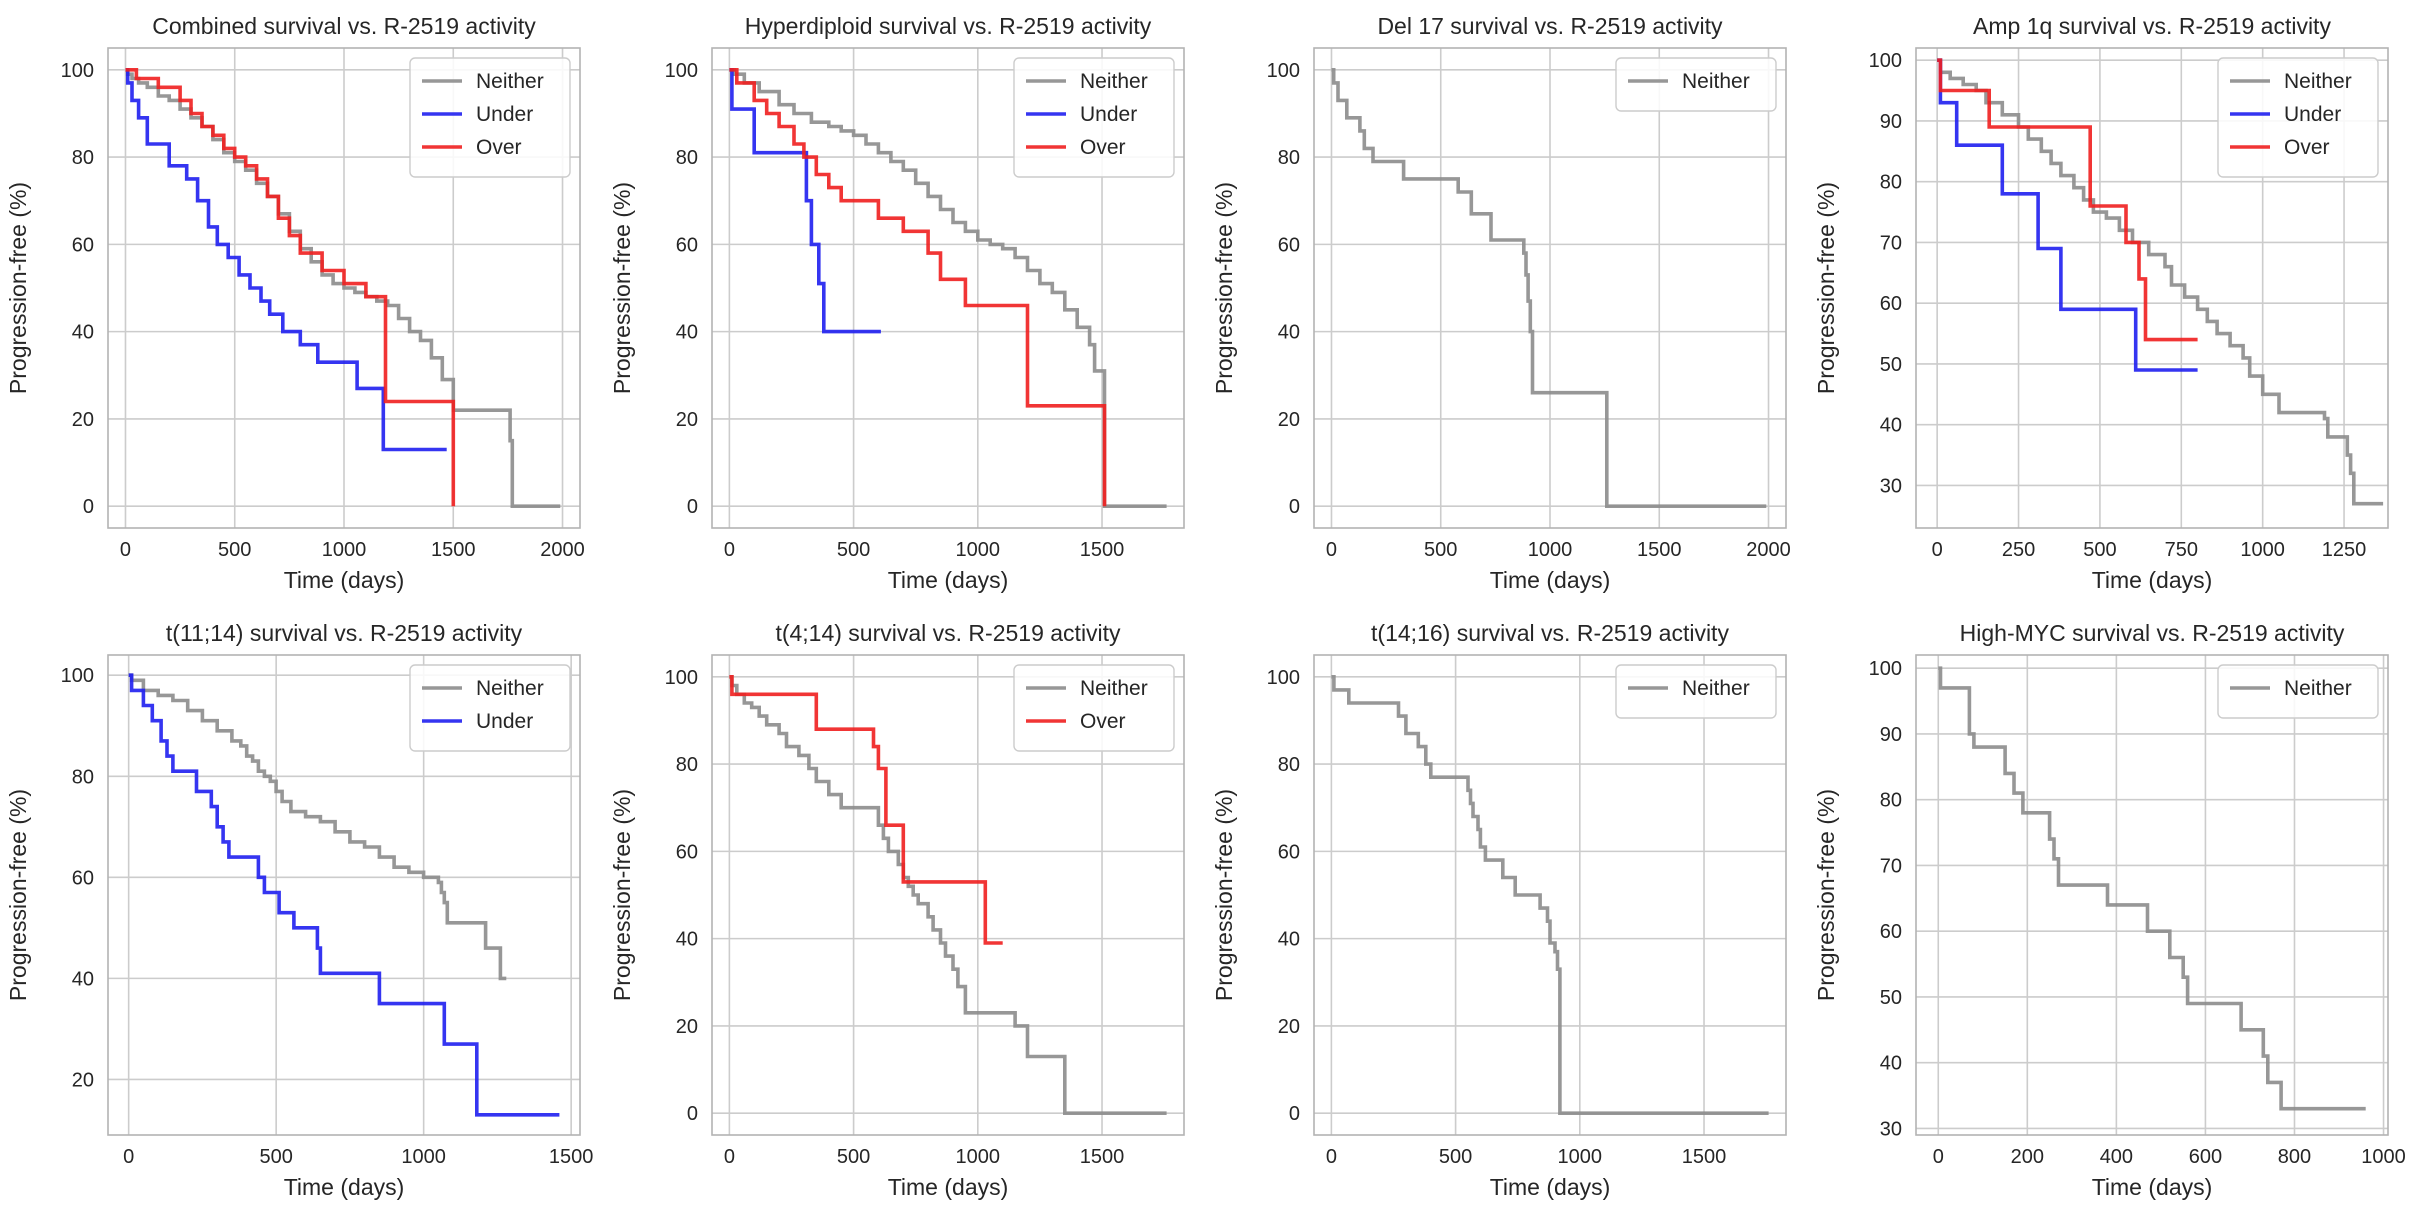  I want to click on chart-title: High-MYC survival vs. R-2519 activity, so click(2152, 633).